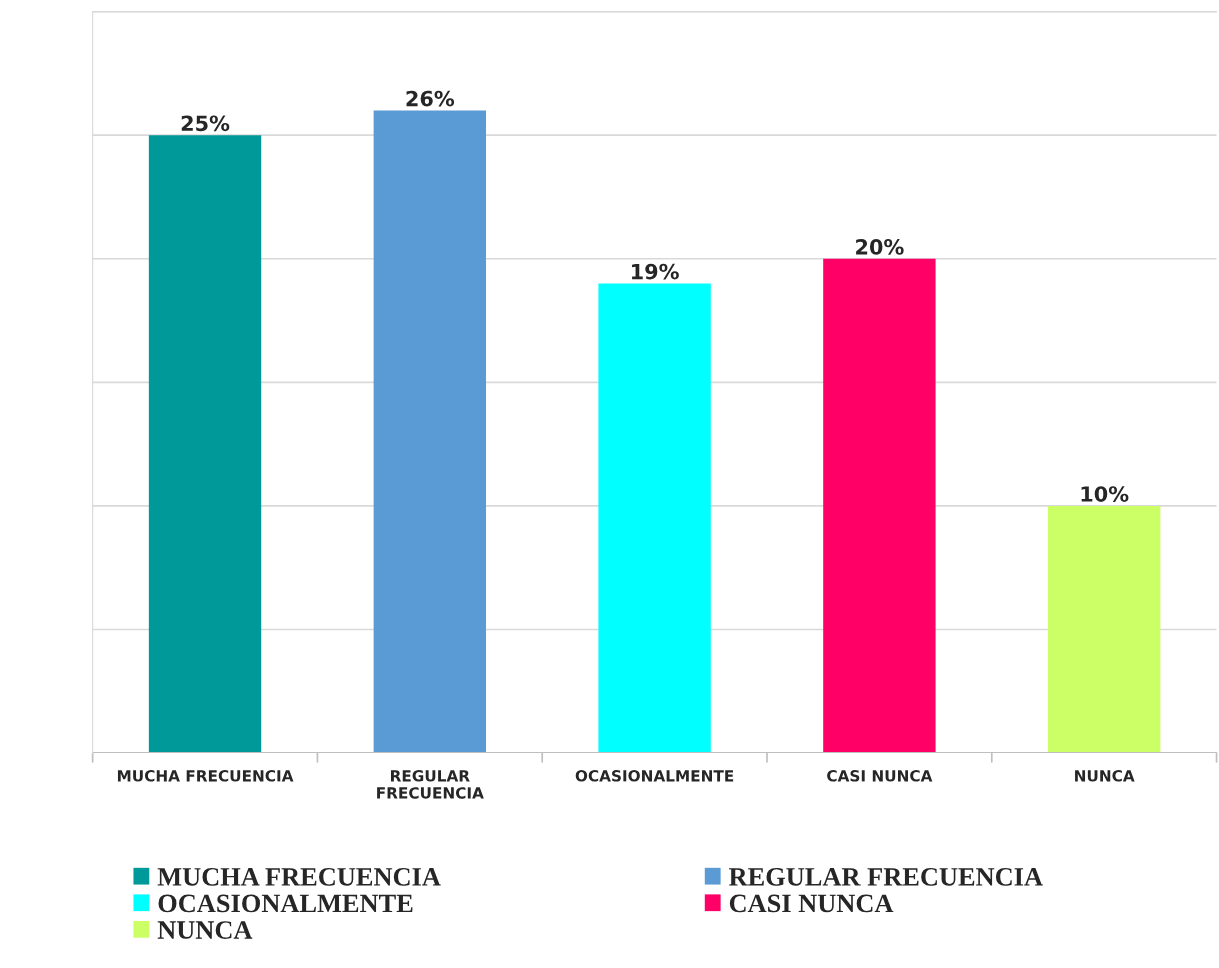 The height and width of the screenshot is (968, 1219). I want to click on legend-label: NUNCA, so click(205, 930).